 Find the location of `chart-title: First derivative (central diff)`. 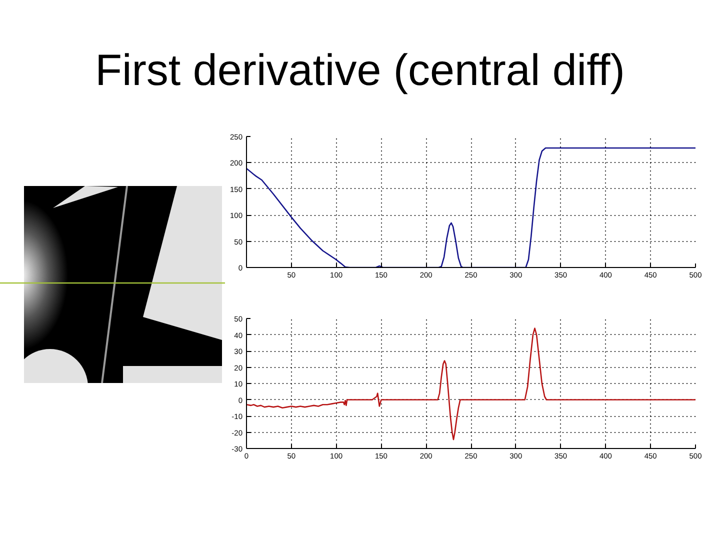

chart-title: First derivative (central diff) is located at coordinates (360, 71).